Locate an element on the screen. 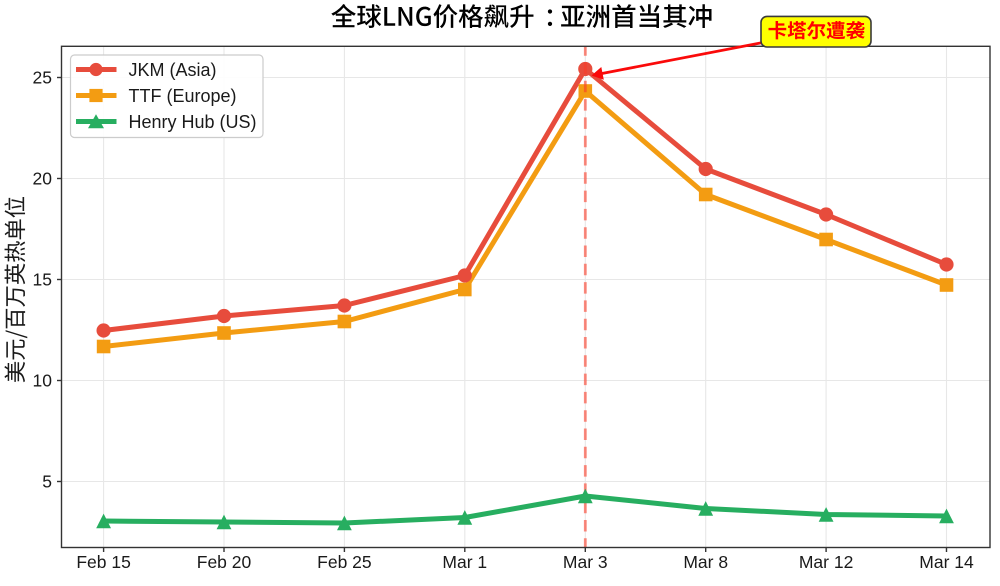 This screenshot has height=586, width=1000. svg-text: Henry Hub (US) is located at coordinates (193, 122).